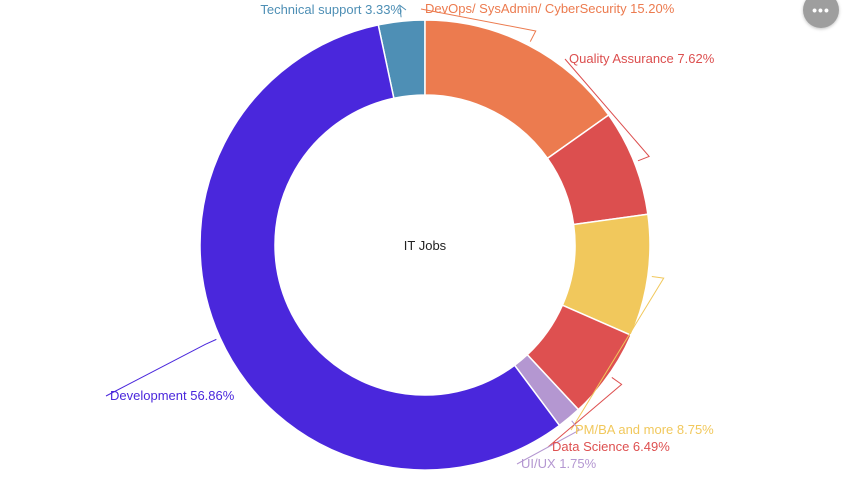 The height and width of the screenshot is (480, 850). Describe the element at coordinates (611, 446) in the screenshot. I see `data-label-data-science: Data Science 6.49%` at that location.